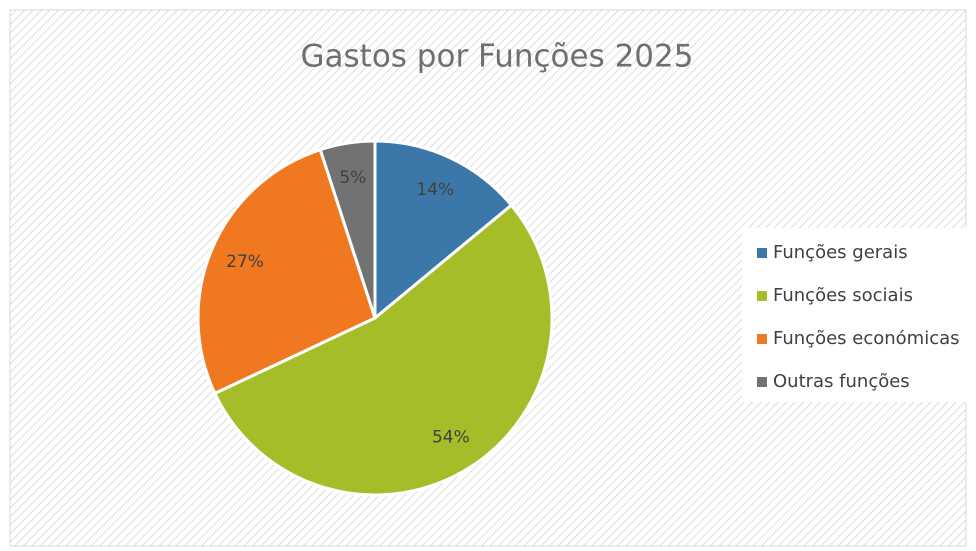 The height and width of the screenshot is (551, 976). What do you see at coordinates (866, 338) in the screenshot?
I see `legend-label: Funções económicas` at bounding box center [866, 338].